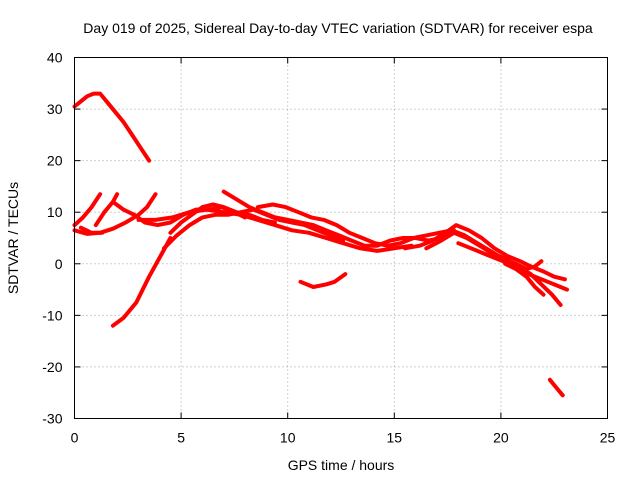  What do you see at coordinates (52, 367) in the screenshot?
I see `y-tick-label: -20` at bounding box center [52, 367].